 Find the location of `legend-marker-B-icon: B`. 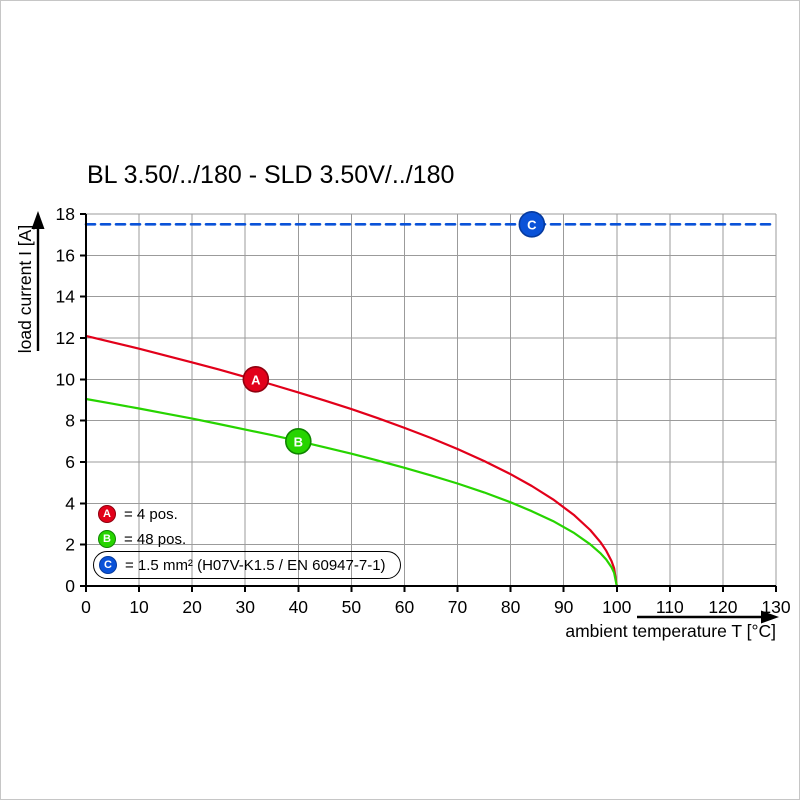

legend-marker-B-icon: B is located at coordinates (107, 539).